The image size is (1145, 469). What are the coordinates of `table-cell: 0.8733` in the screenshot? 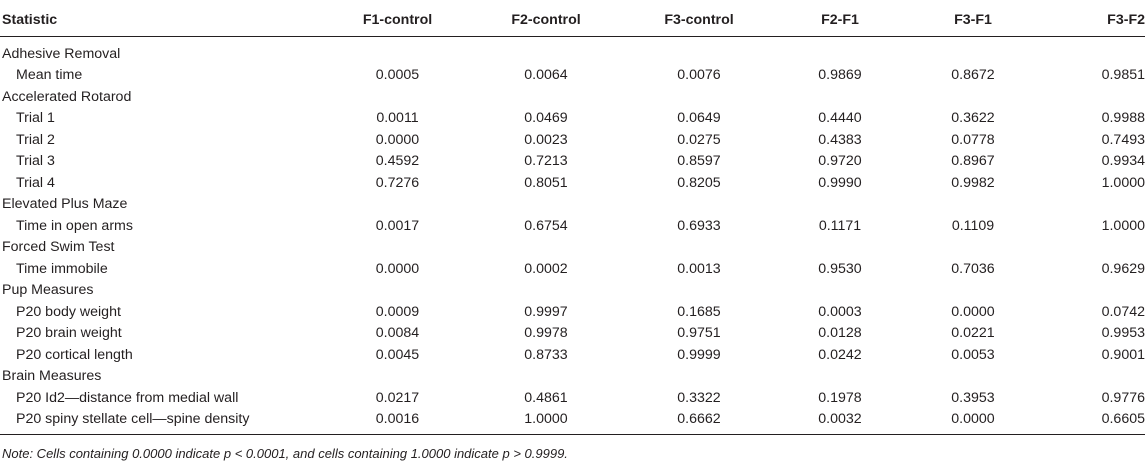 It's located at (546, 354).